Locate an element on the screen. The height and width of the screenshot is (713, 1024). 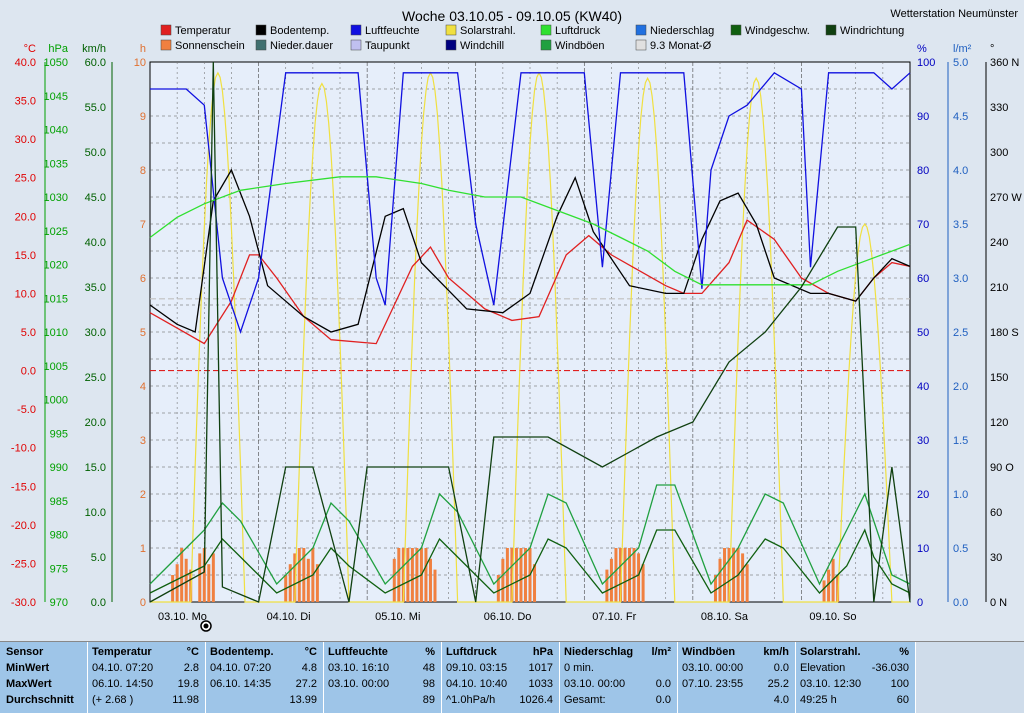
stats-column-header: Windböen km/h is located at coordinates (736, 652).